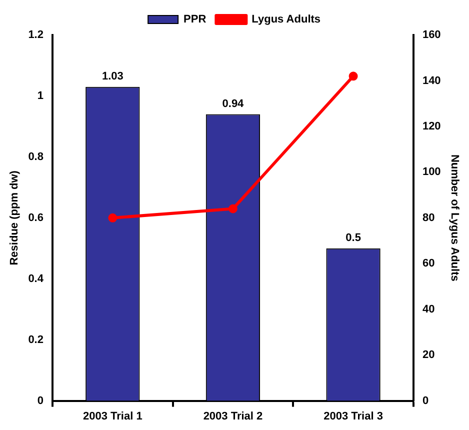  What do you see at coordinates (431, 80) in the screenshot?
I see `y2-tick-label: 140` at bounding box center [431, 80].